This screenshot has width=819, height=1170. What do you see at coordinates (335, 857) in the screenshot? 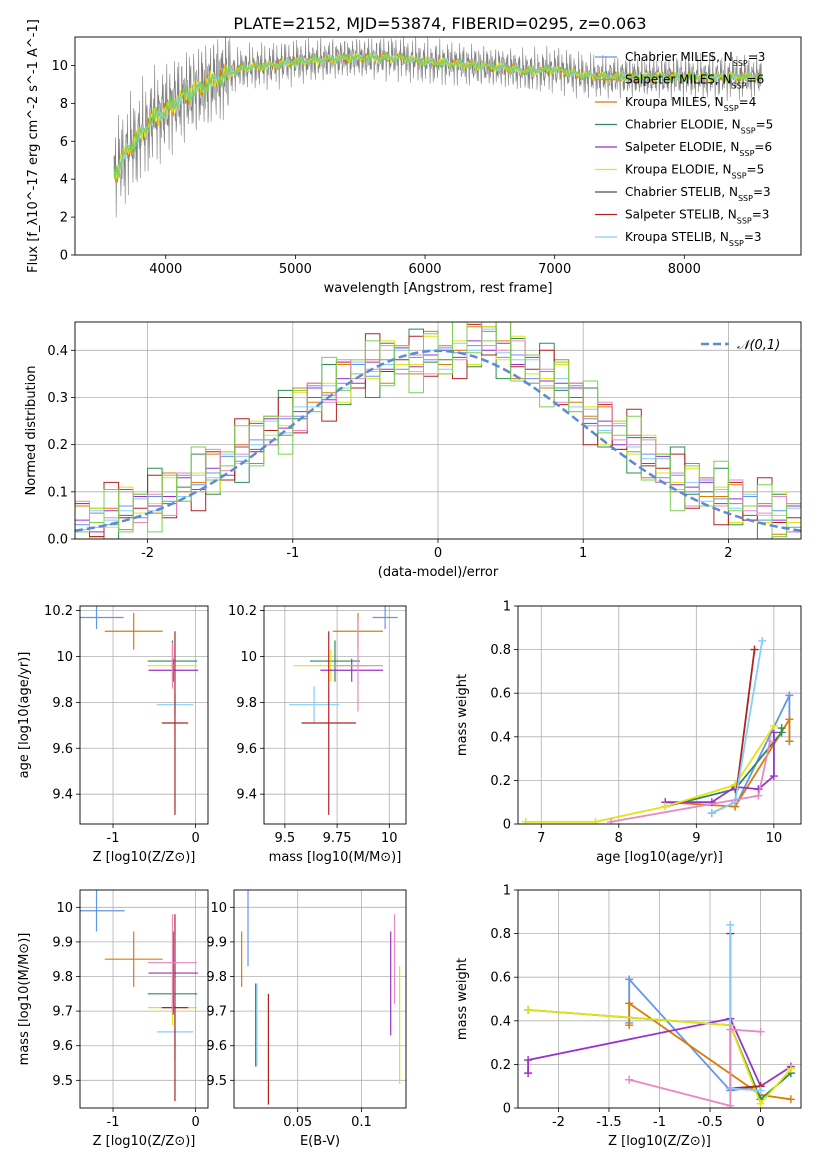
I see `x-axis-label: mass [log10(M/M⊙)]` at bounding box center [335, 857].